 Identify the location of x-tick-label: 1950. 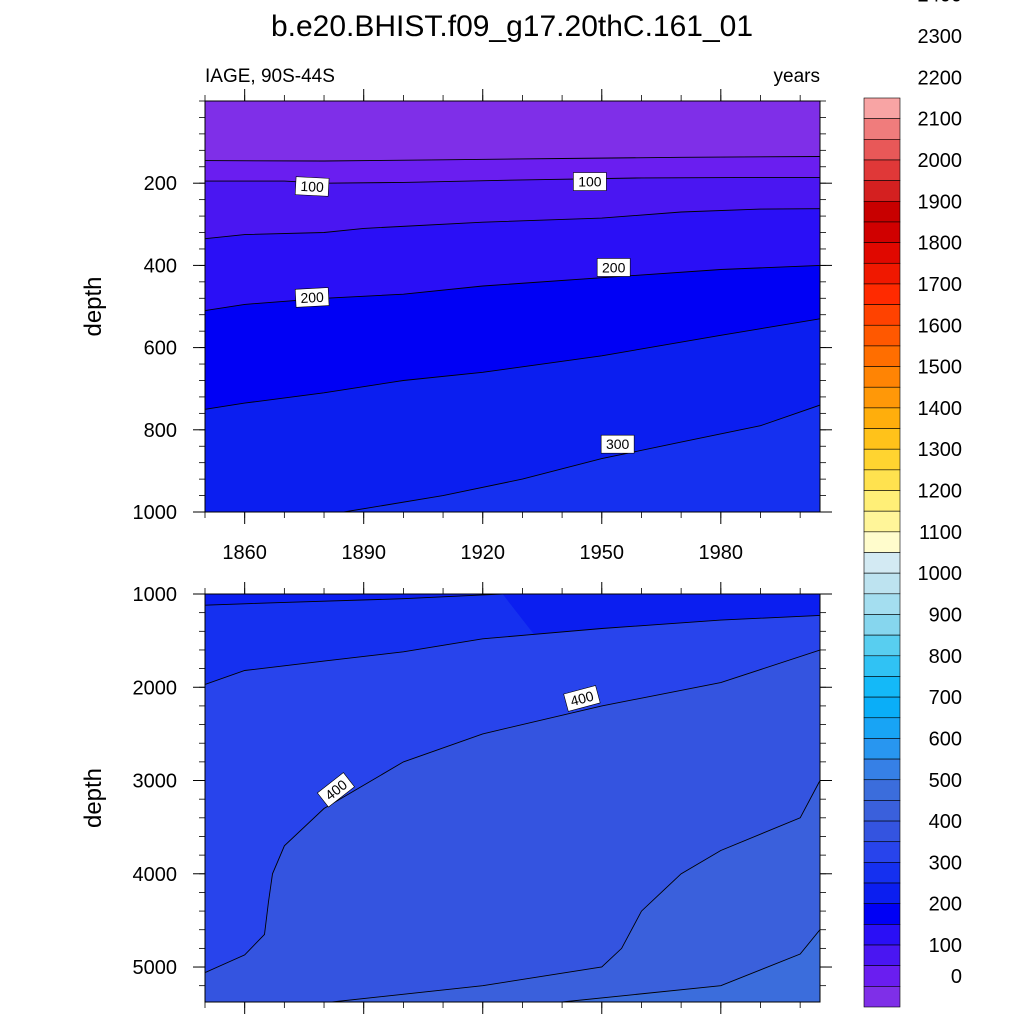
(602, 553).